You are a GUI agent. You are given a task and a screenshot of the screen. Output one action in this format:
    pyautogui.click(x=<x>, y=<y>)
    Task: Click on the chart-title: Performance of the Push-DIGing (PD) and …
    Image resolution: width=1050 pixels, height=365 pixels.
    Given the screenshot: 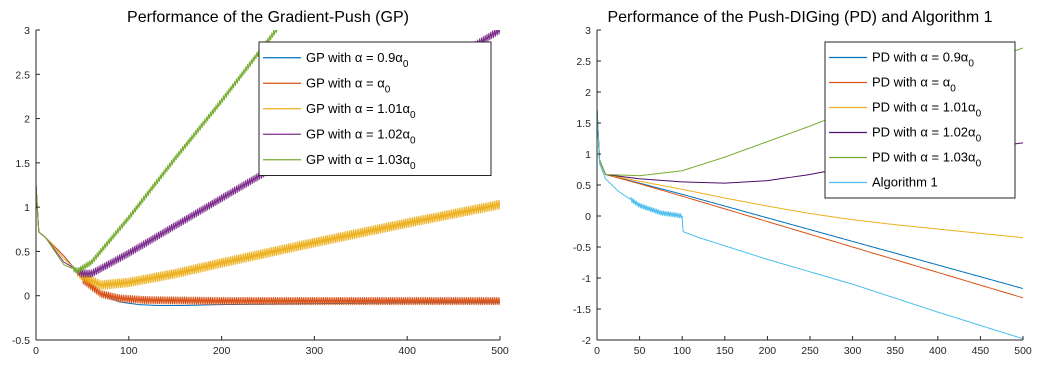 What is the action you would take?
    pyautogui.click(x=799, y=17)
    